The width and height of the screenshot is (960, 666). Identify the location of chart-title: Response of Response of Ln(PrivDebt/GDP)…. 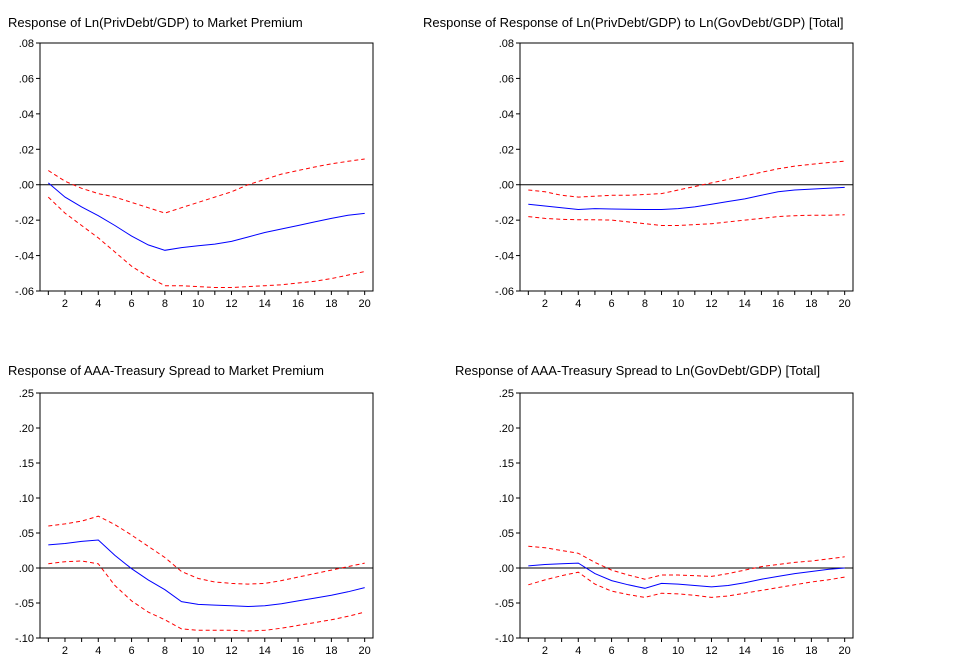
(633, 22).